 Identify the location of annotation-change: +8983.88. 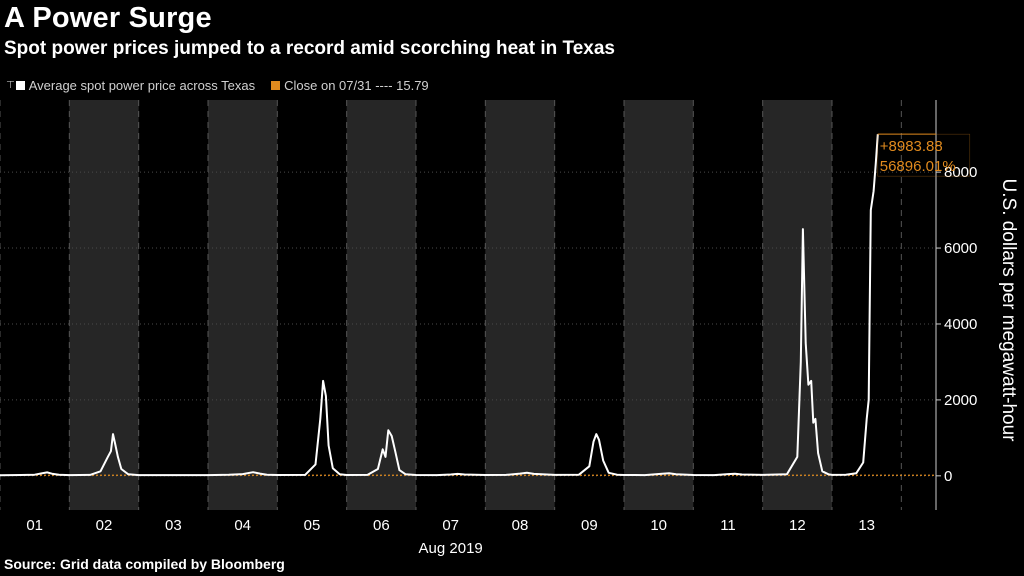
(911, 146).